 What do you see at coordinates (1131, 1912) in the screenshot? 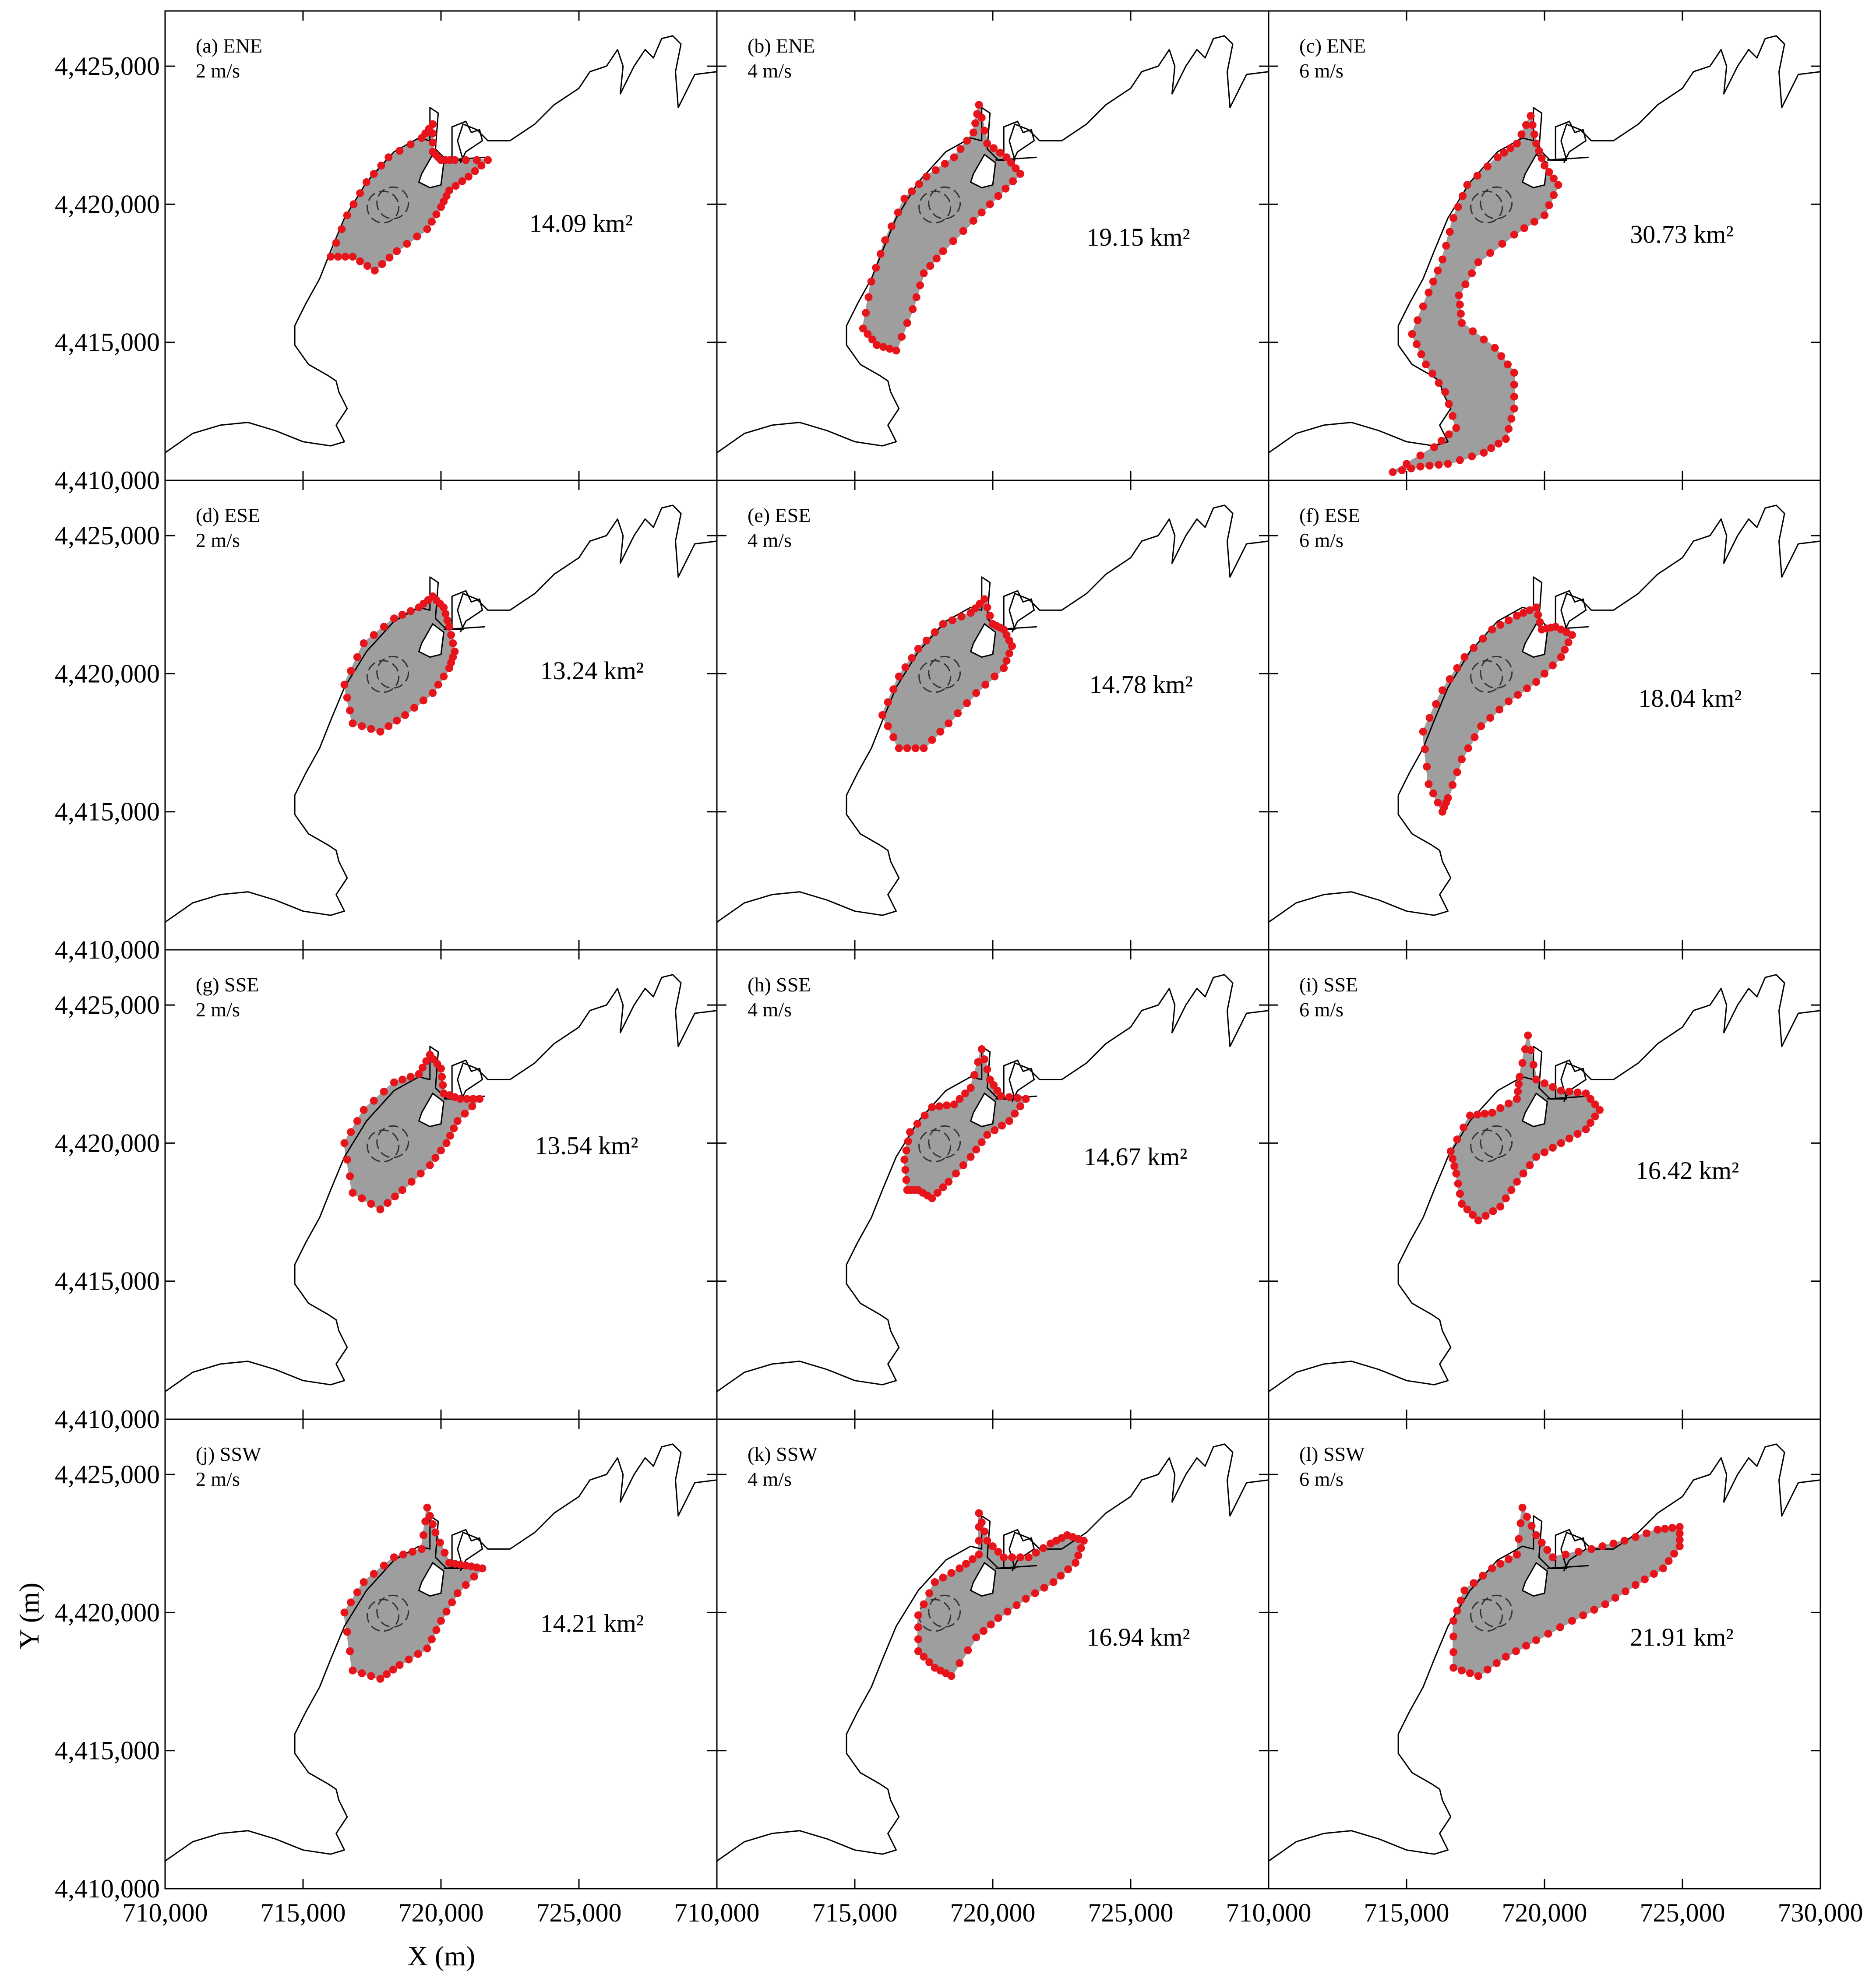
I see `x-tick-label: 725,000` at bounding box center [1131, 1912].